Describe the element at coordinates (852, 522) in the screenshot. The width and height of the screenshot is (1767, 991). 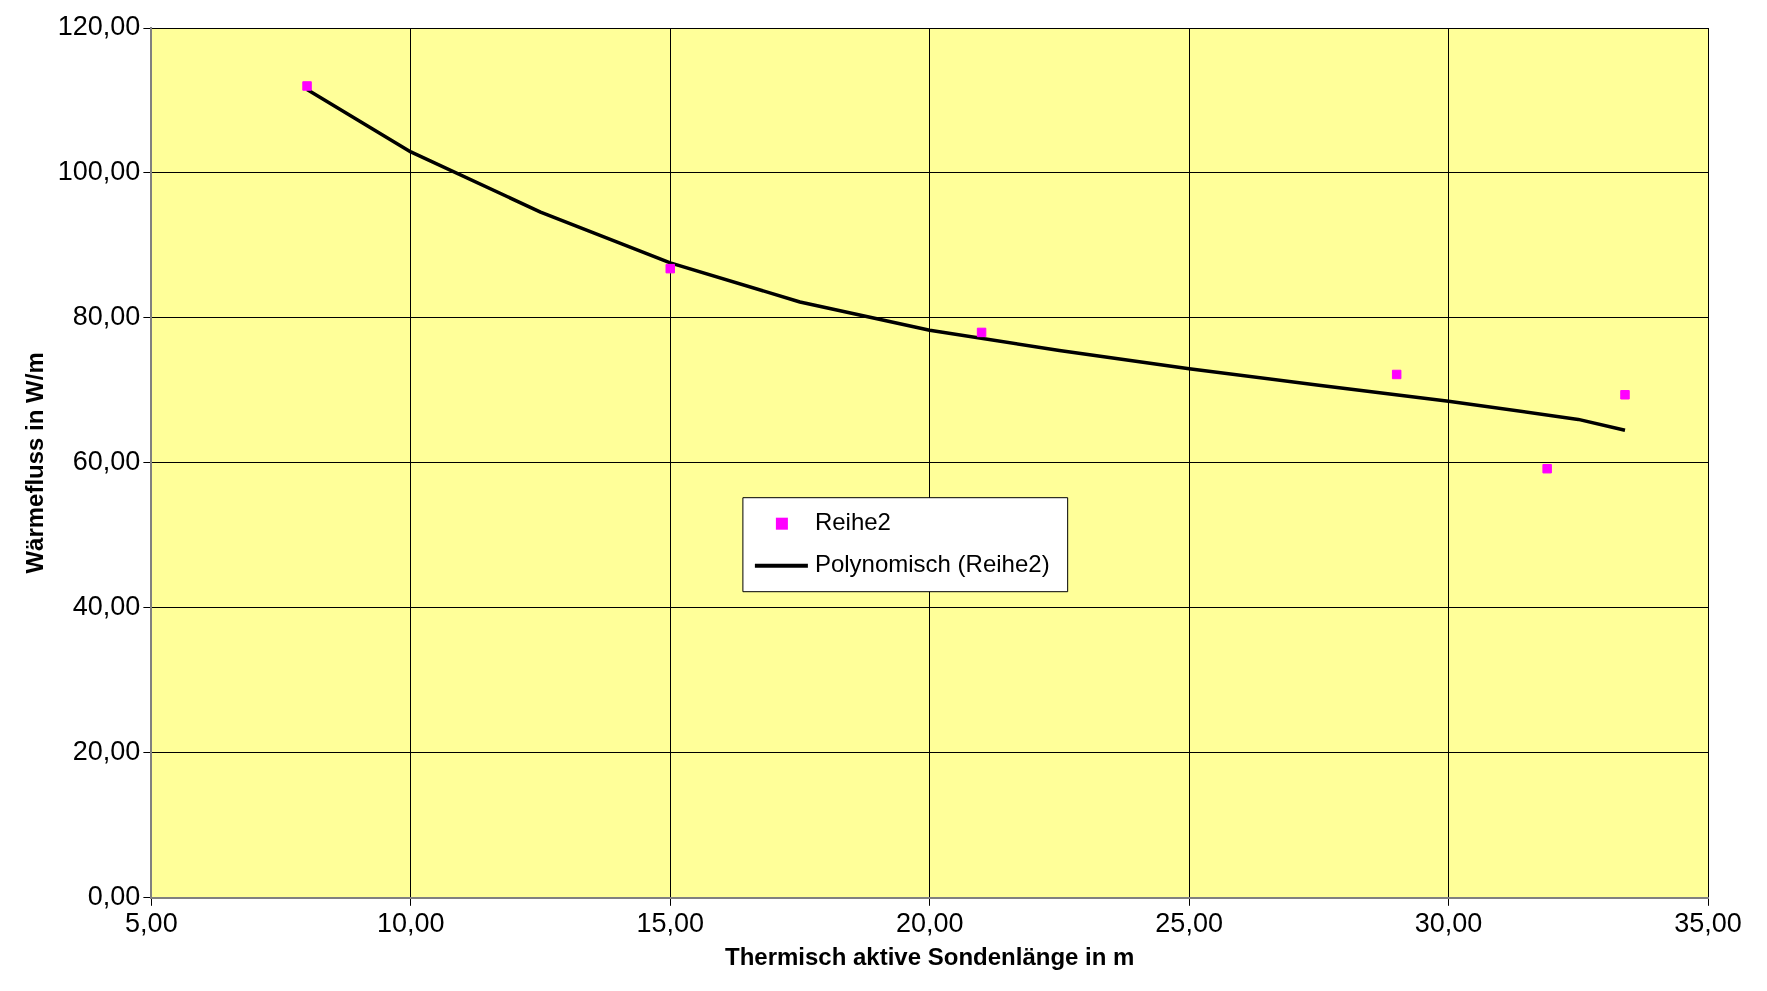
I see `legend-label: Reihe2` at that location.